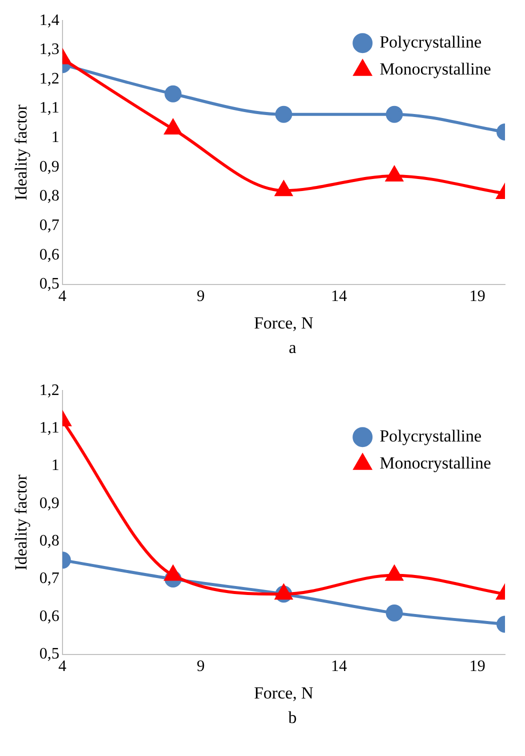  Describe the element at coordinates (49, 49) in the screenshot. I see `y-tick-label: 1,3` at that location.